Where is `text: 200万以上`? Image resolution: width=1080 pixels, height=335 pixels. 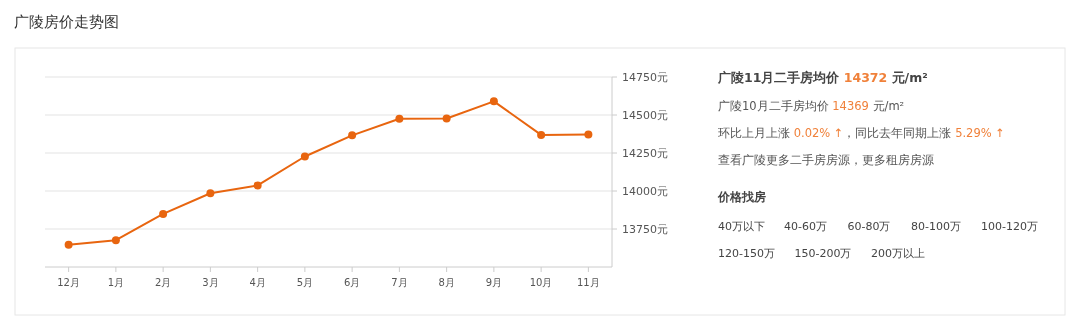 text: 200万以上 is located at coordinates (898, 253).